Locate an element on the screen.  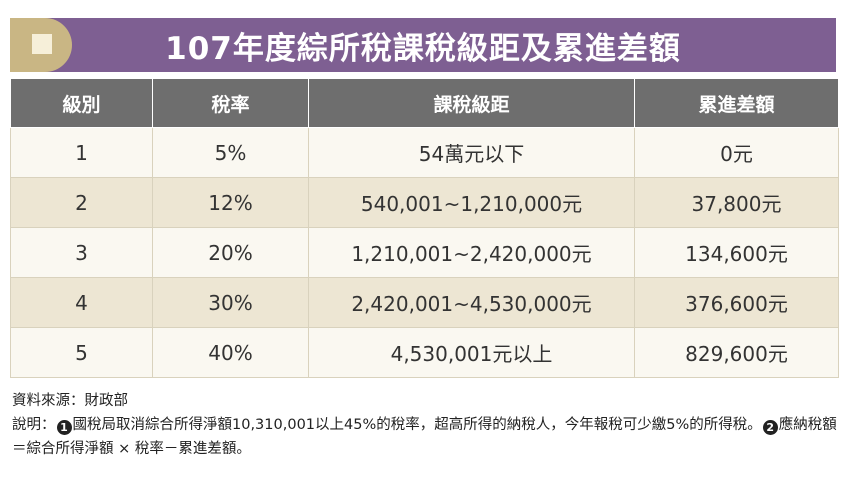
explanation-prefix: 說明： is located at coordinates (34, 425).